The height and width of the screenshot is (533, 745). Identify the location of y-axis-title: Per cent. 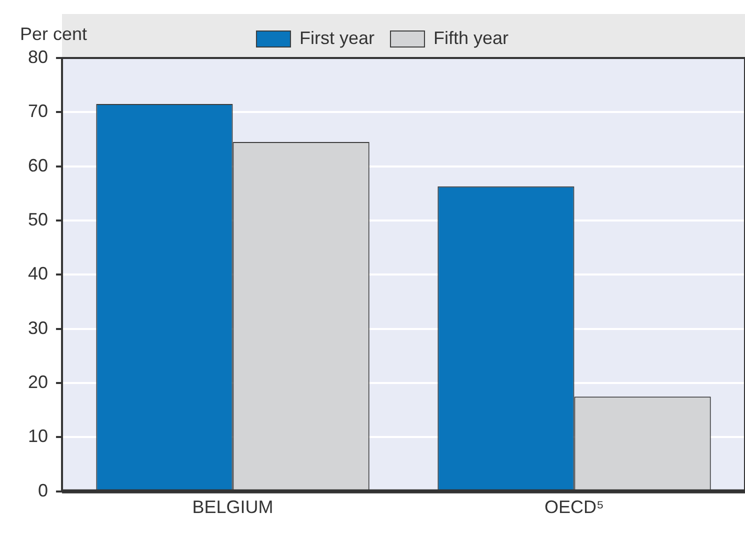
(54, 34).